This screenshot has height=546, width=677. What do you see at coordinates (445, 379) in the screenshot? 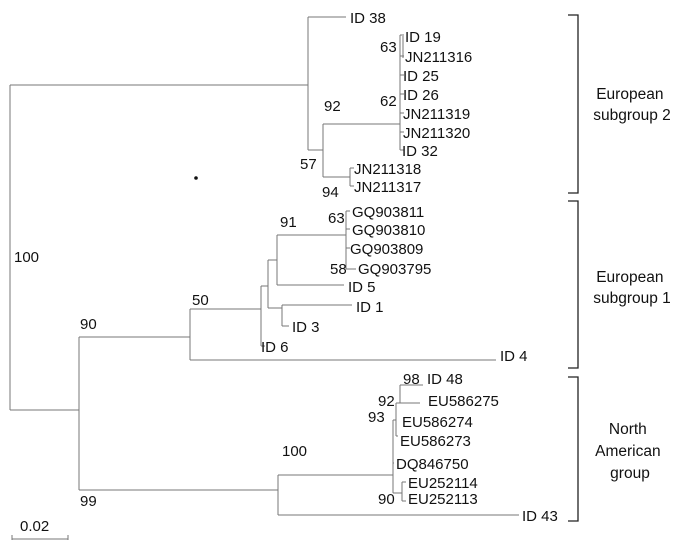
I see `tip-label: ID 48` at bounding box center [445, 379].